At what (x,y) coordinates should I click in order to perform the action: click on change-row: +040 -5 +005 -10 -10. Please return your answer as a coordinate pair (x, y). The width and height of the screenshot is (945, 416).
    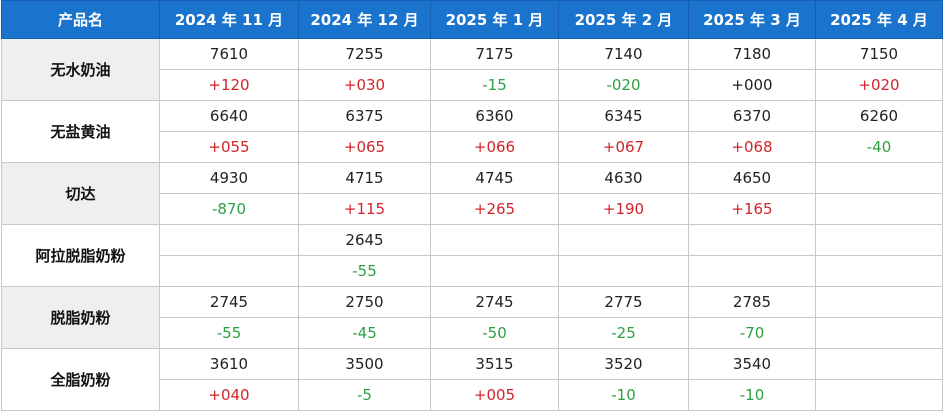
    Looking at the image, I should click on (472, 395).